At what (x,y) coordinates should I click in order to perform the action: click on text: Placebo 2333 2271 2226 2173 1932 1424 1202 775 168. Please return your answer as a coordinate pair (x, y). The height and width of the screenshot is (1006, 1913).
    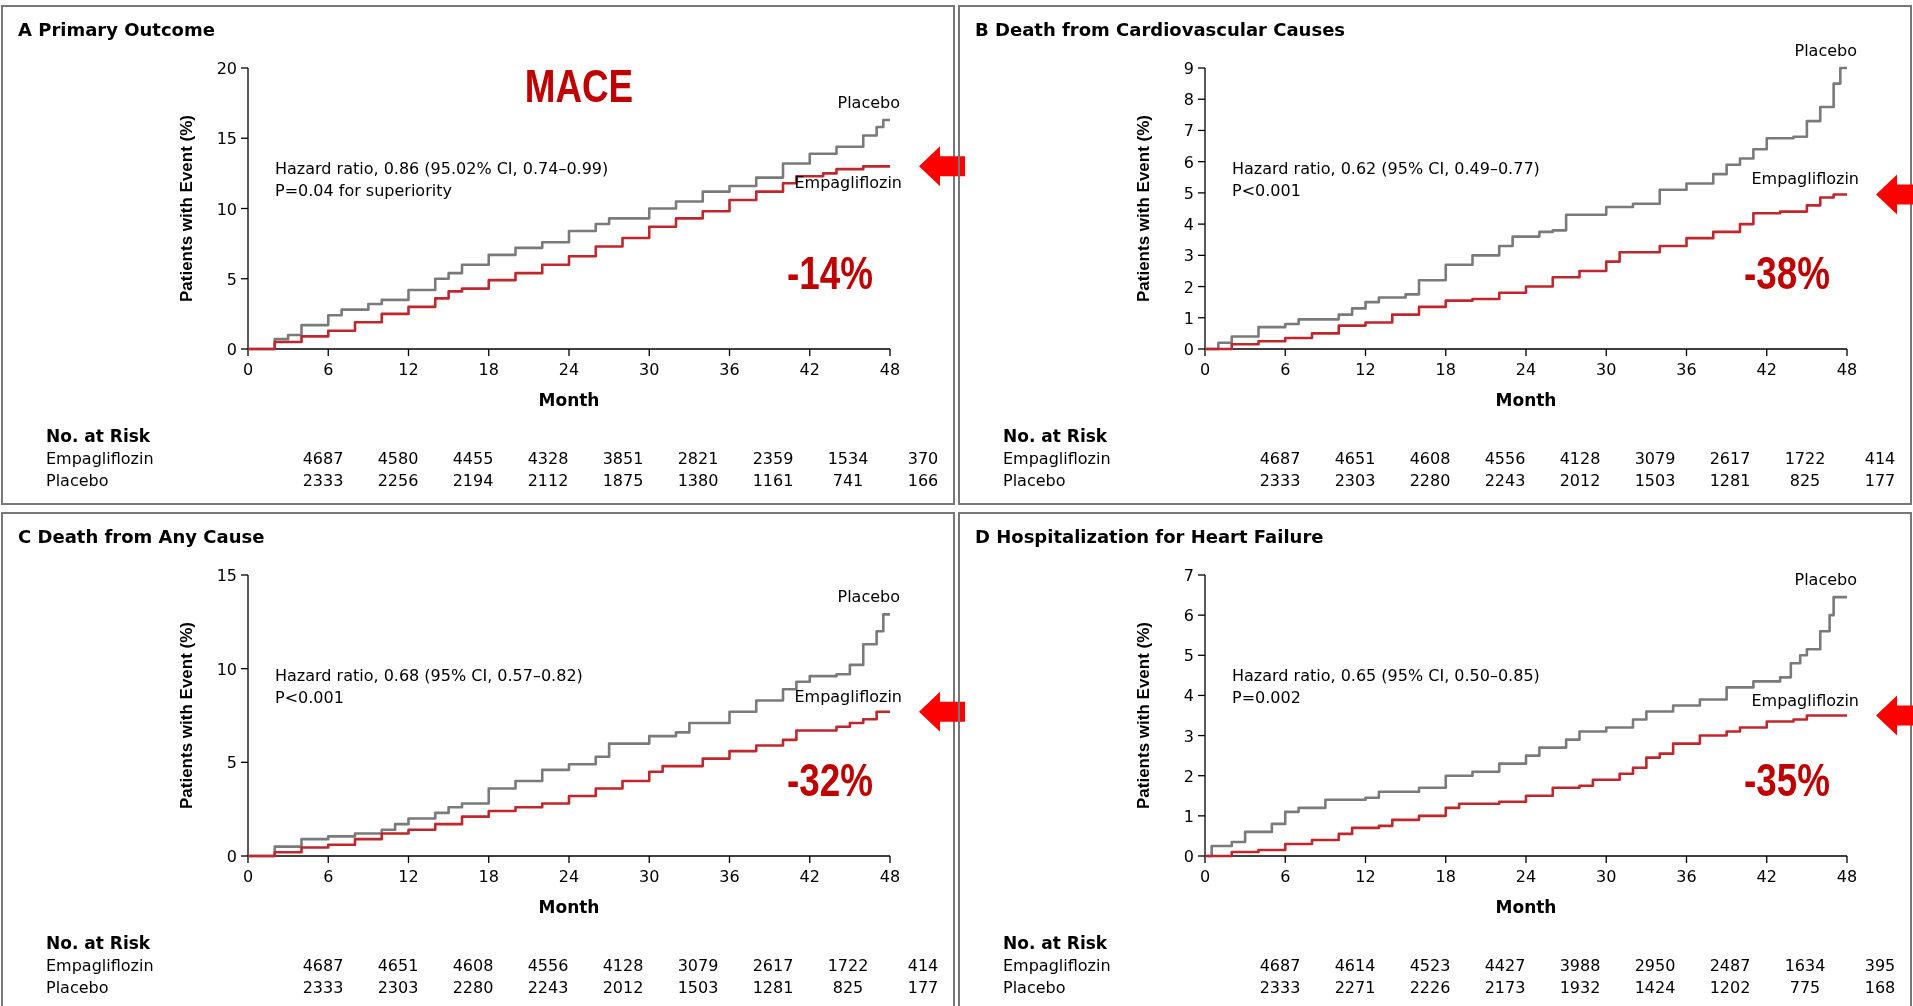
    Looking at the image, I should click on (1449, 987).